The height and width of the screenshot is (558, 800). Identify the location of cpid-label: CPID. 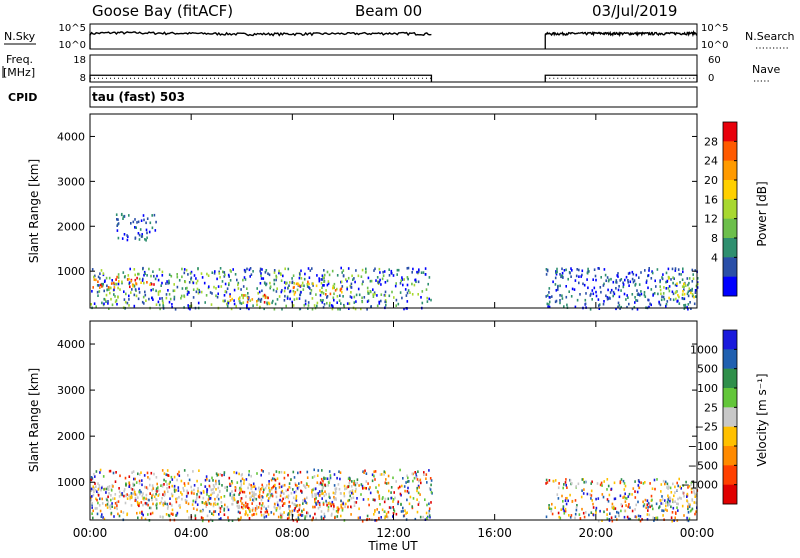
(22, 97).